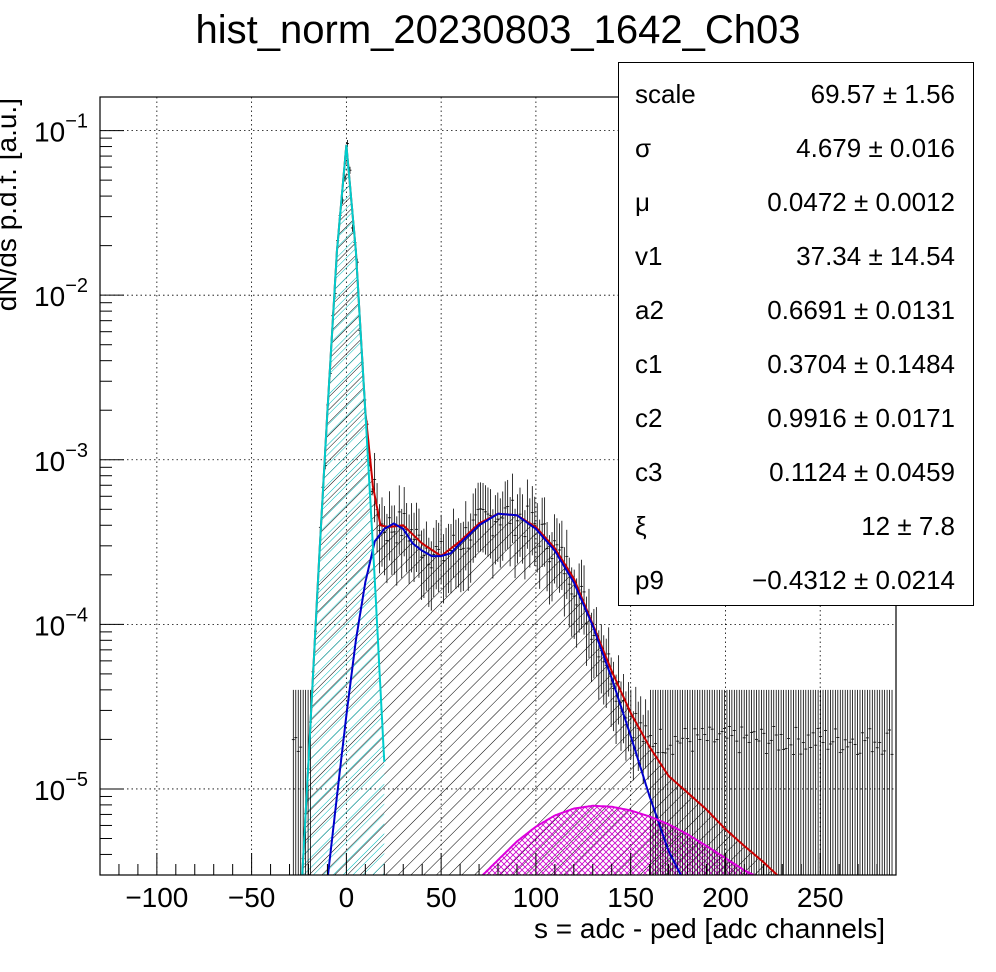 The height and width of the screenshot is (972, 996). Describe the element at coordinates (875, 256) in the screenshot. I see `stat-value: 37.34 ± 14.54` at that location.